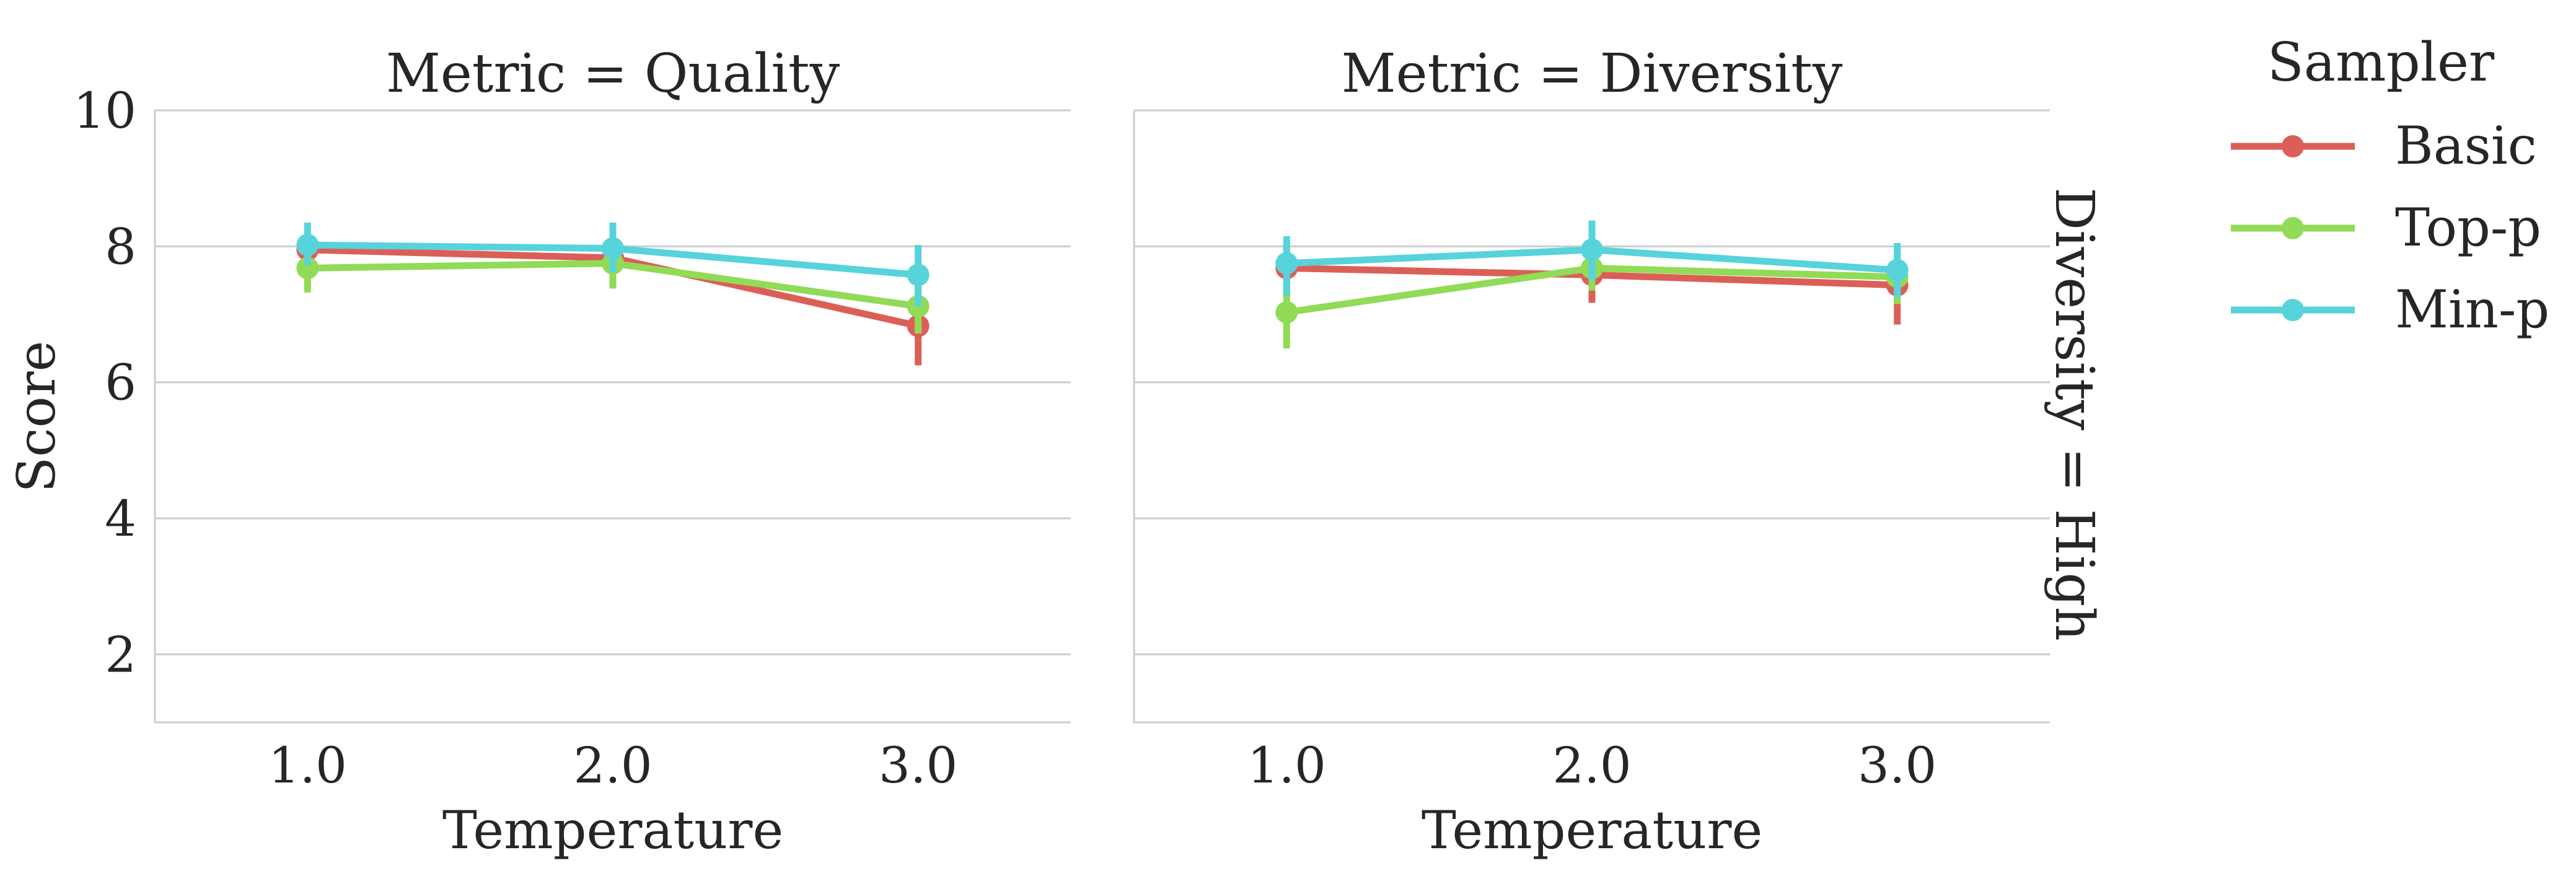 Image resolution: width=2576 pixels, height=873 pixels. What do you see at coordinates (2381, 63) in the screenshot?
I see `legend-title: Sampler` at bounding box center [2381, 63].